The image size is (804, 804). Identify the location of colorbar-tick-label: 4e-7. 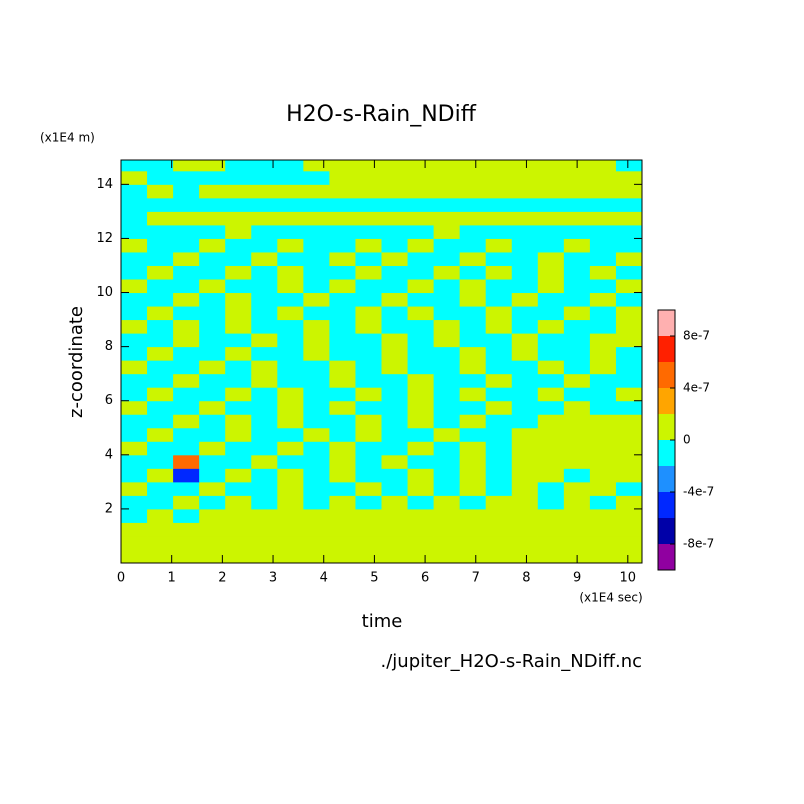
(696, 388).